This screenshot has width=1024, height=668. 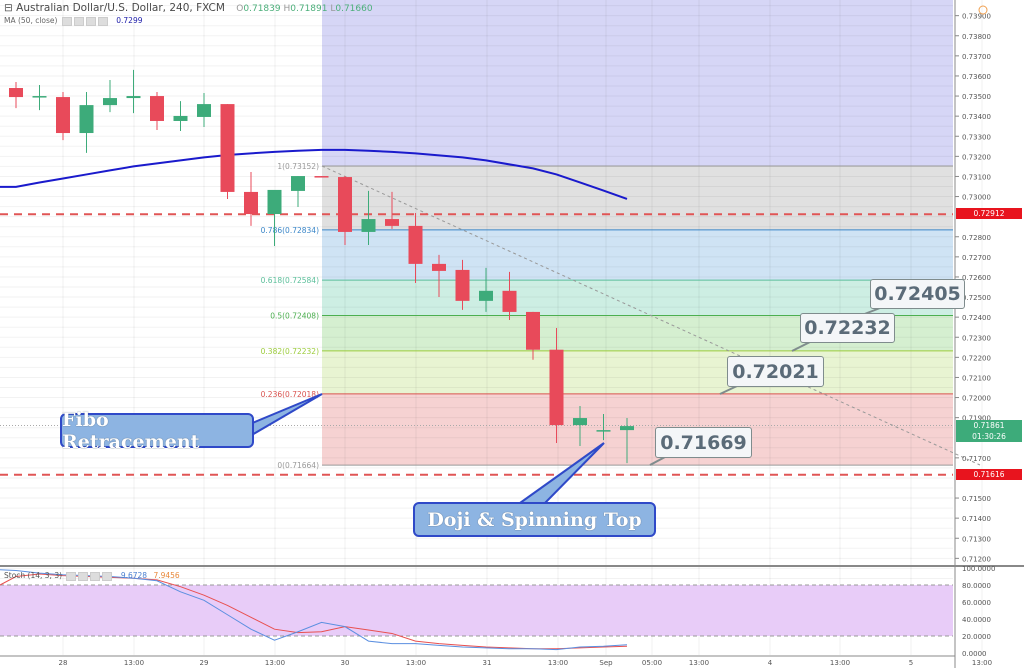 I want to click on ma-label: MA (50, close), so click(x=31, y=20).